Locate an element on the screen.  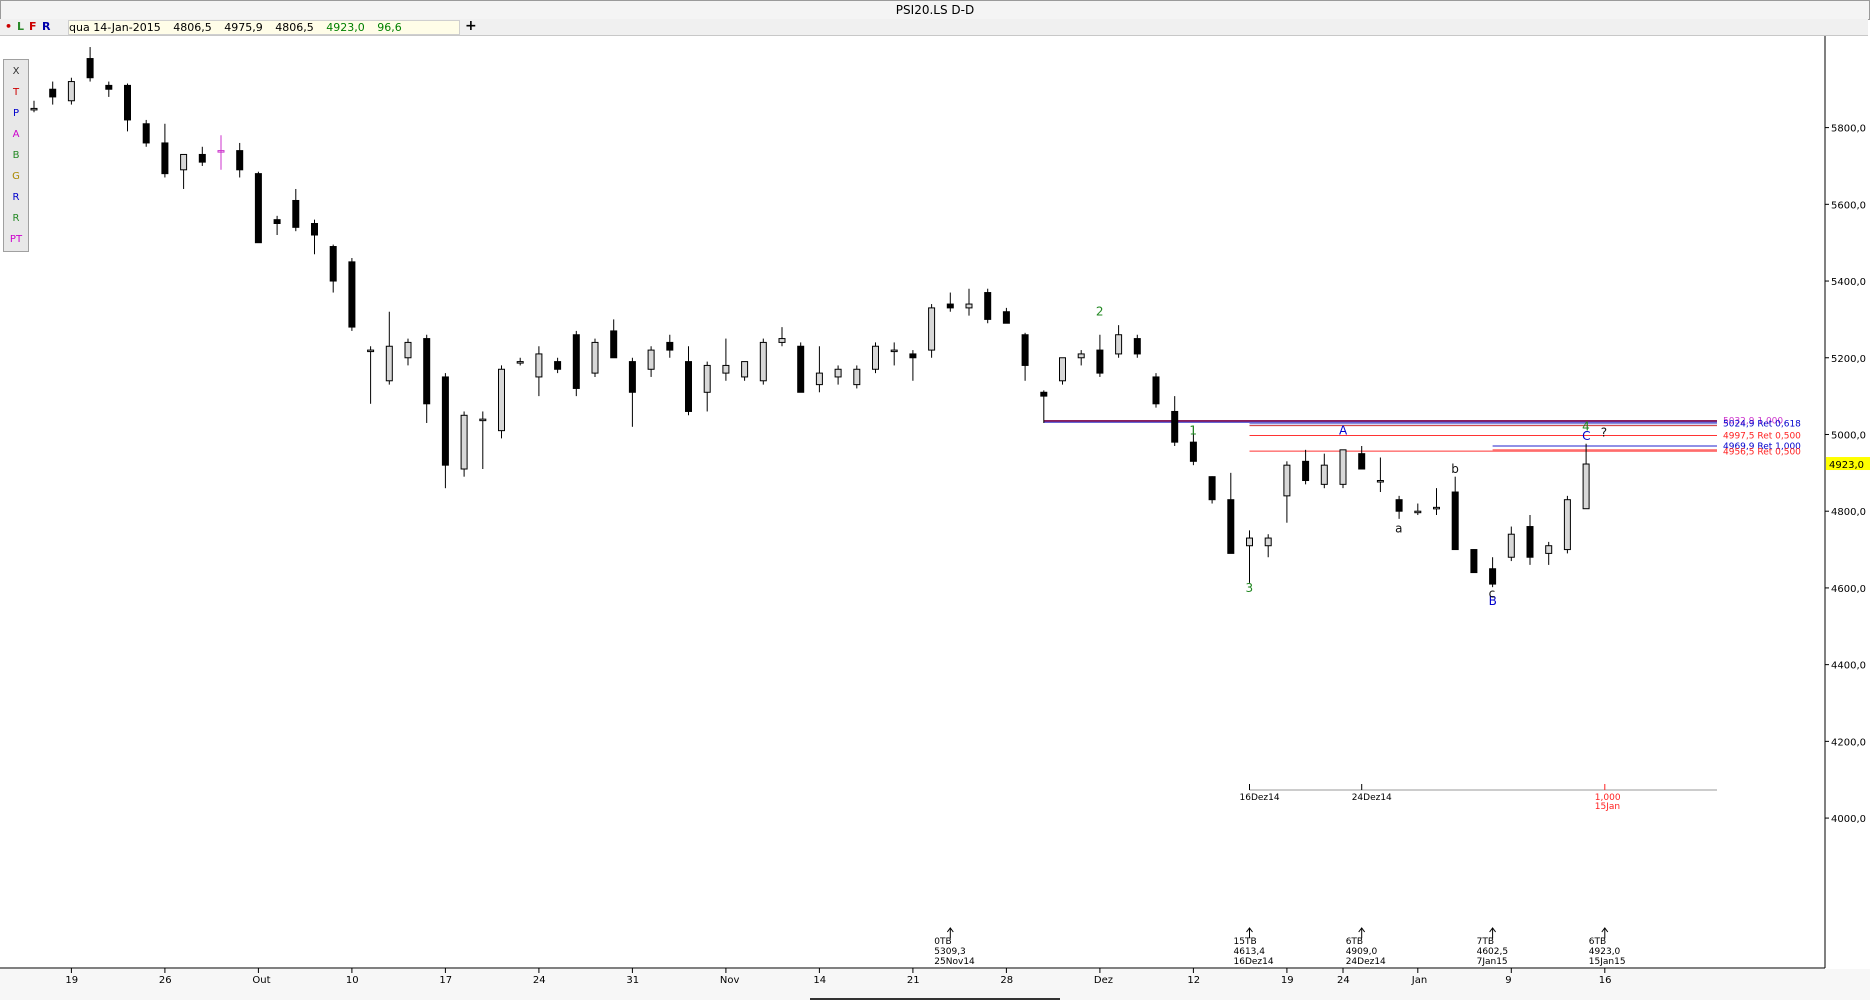
level-label: 5032,9 1,000 is located at coordinates (1753, 422).